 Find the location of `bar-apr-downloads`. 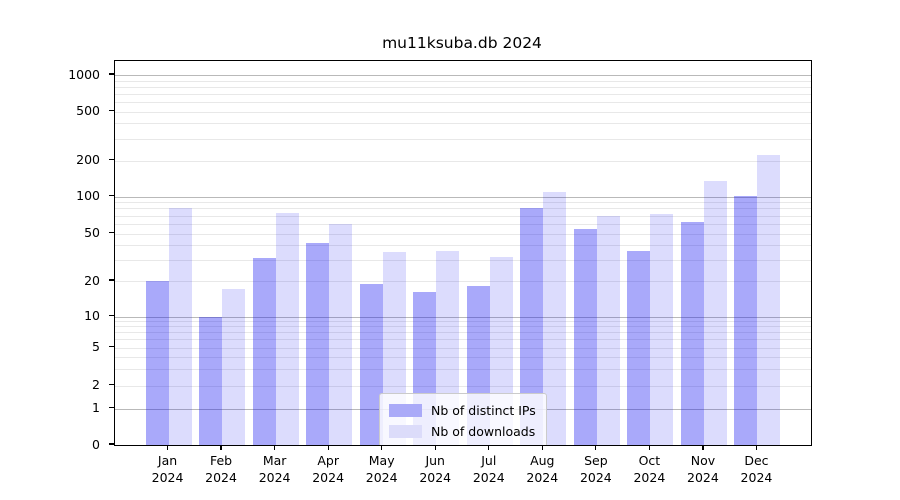

bar-apr-downloads is located at coordinates (341, 334).